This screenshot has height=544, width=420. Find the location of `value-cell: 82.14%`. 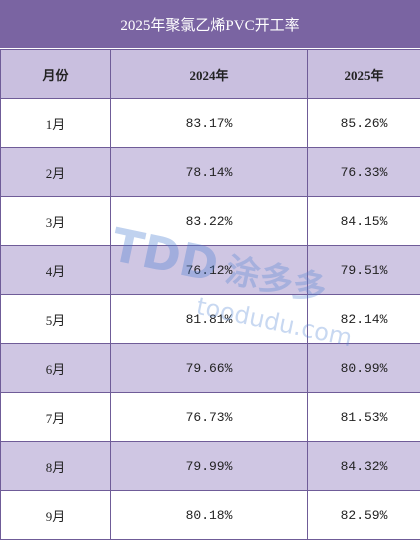

value-cell: 82.14% is located at coordinates (363, 319).